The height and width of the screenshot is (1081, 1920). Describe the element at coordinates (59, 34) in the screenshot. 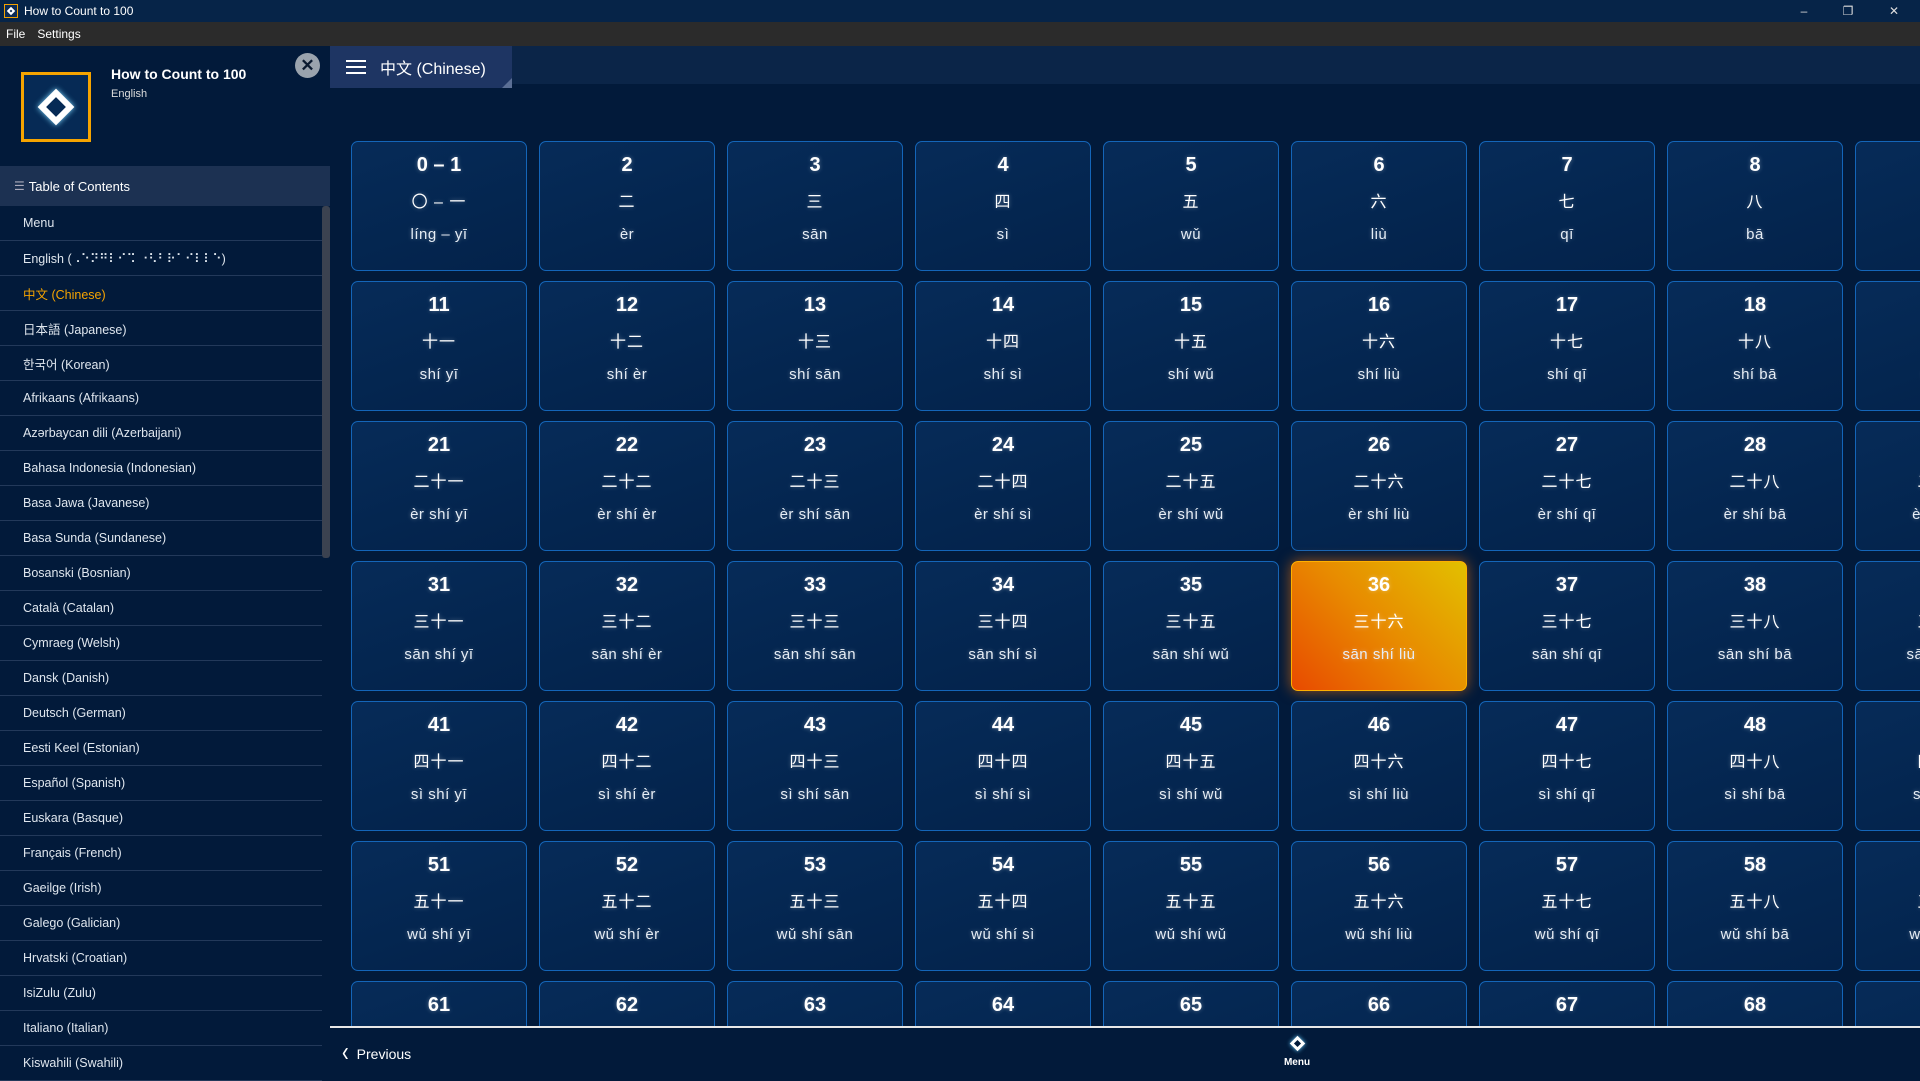

I see `menu-settings: Settings` at that location.